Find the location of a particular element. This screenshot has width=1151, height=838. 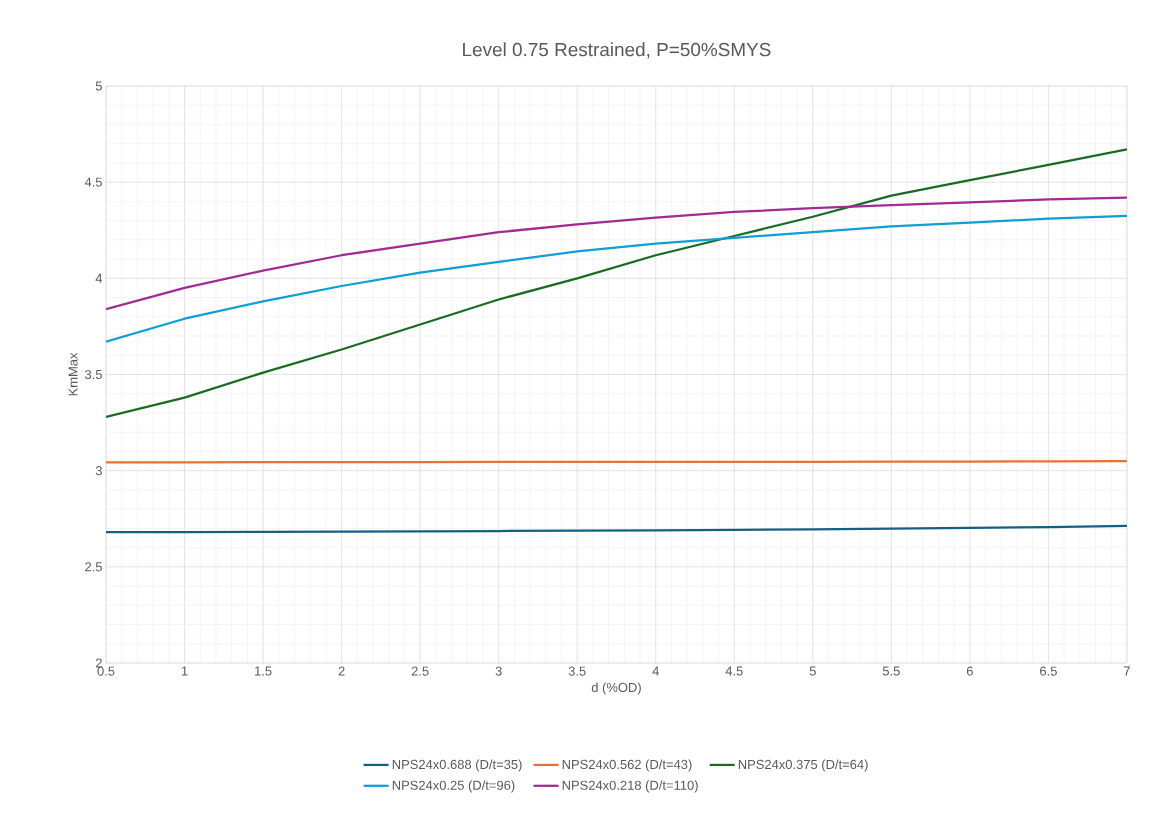

x-tick-label: 0.5 is located at coordinates (106, 671).